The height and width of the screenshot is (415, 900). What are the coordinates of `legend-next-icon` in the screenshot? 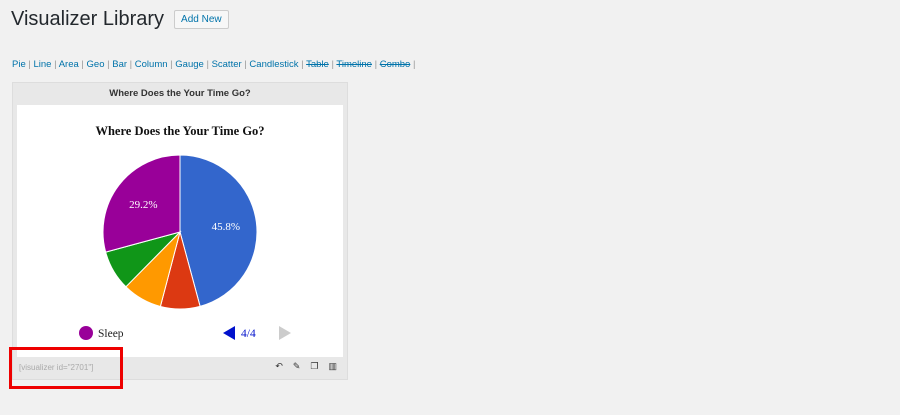 It's located at (285, 333).